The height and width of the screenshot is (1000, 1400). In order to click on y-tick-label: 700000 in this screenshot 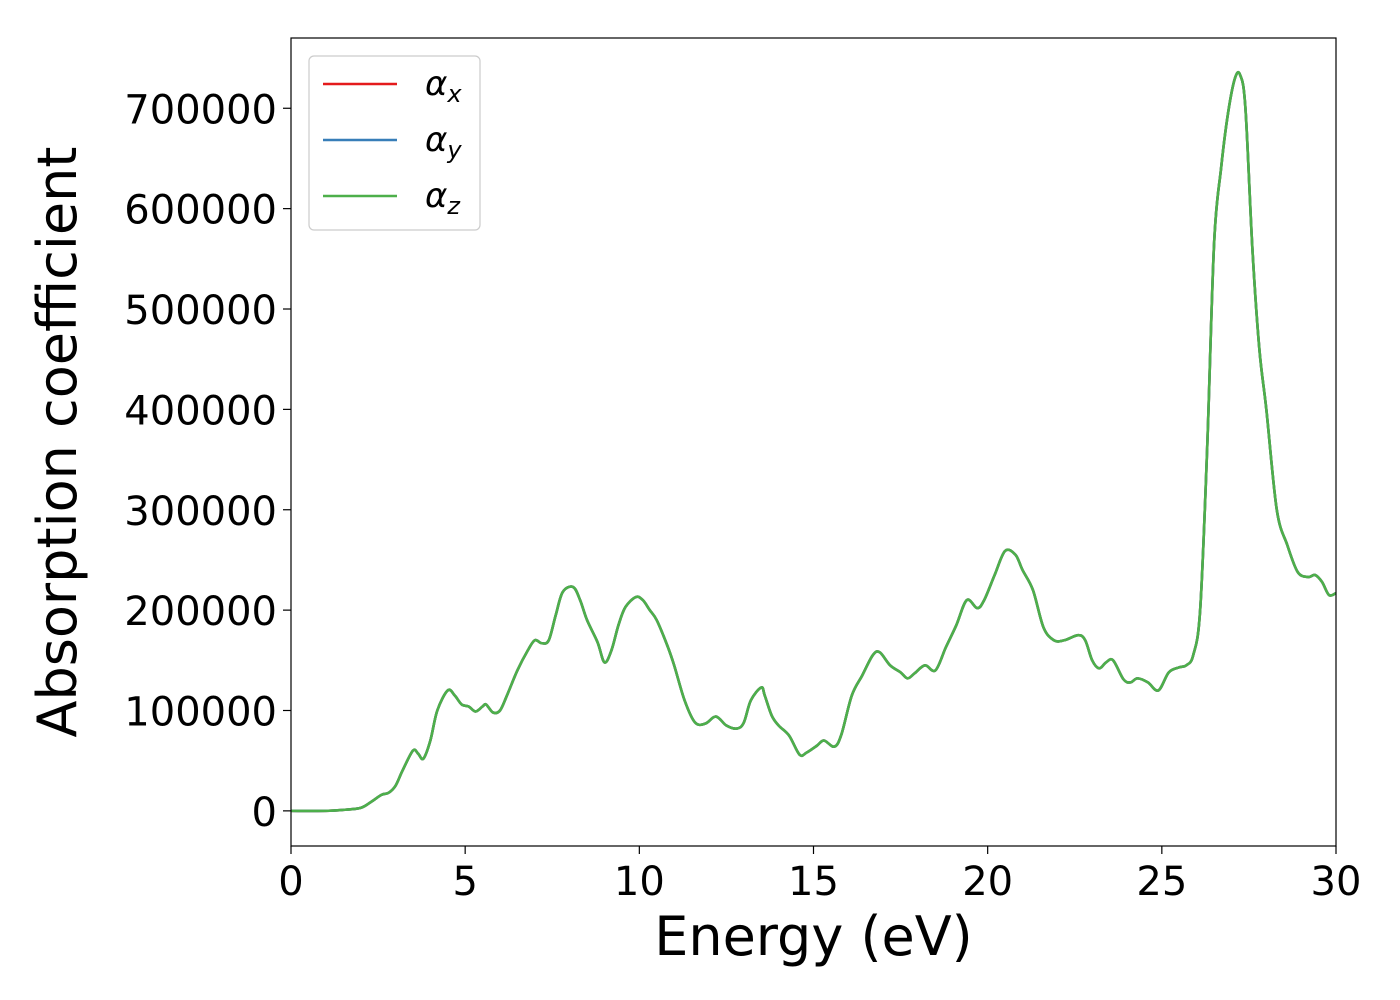, I will do `click(200, 110)`.